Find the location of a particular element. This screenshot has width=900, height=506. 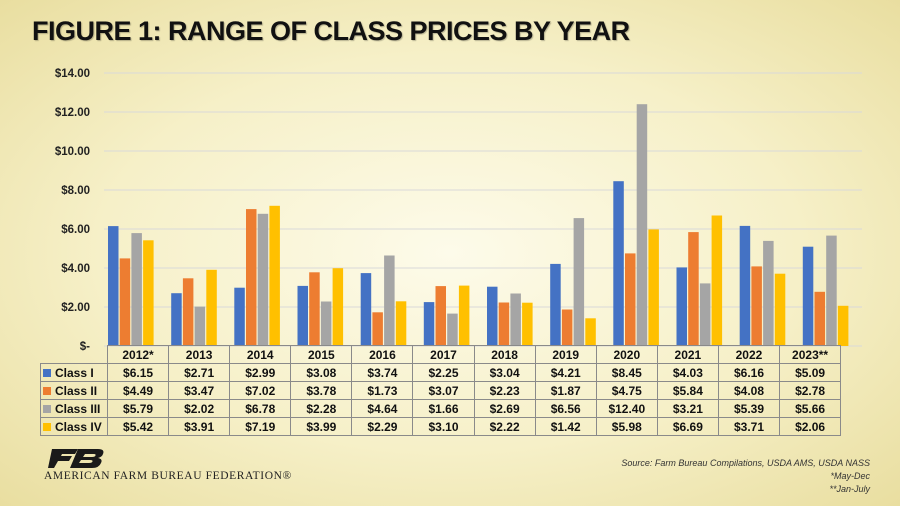

data-label: $12.40 is located at coordinates (626, 408).